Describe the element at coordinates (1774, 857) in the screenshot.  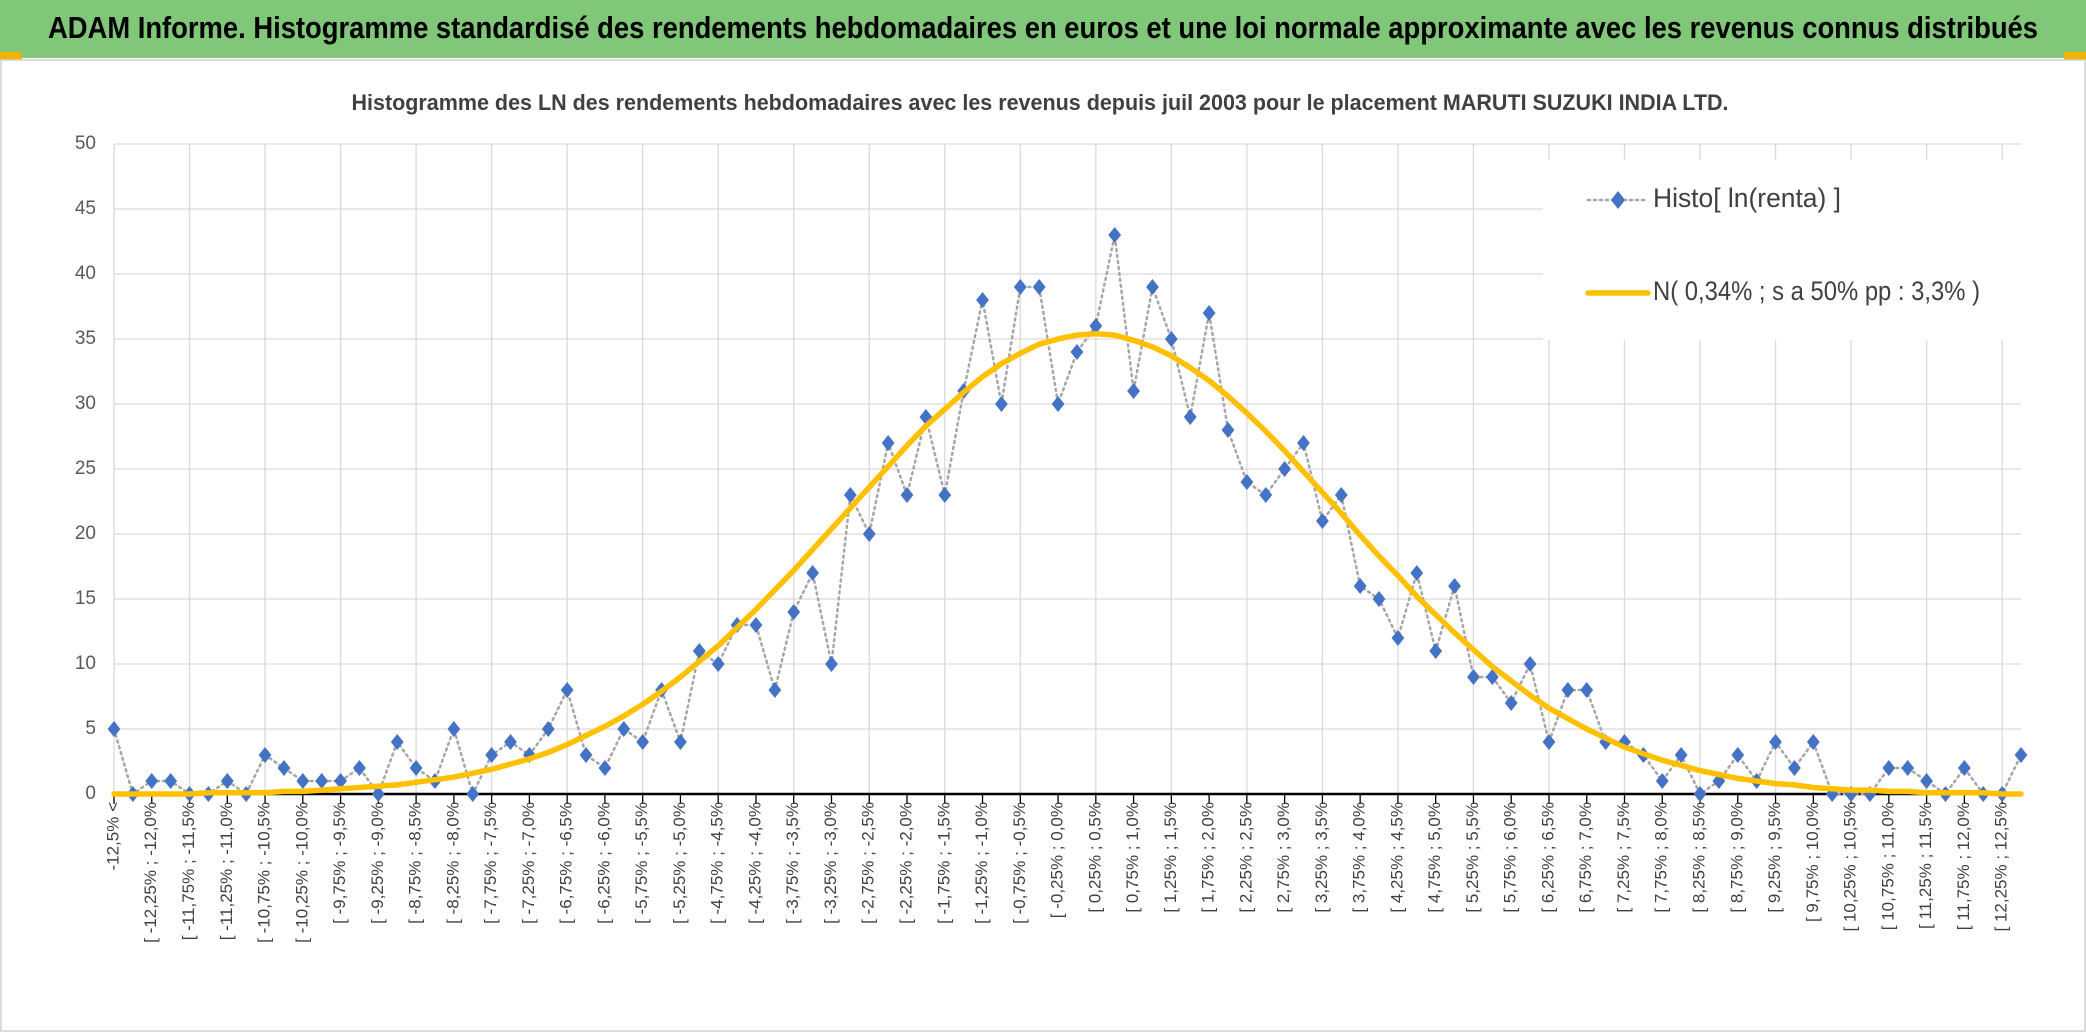
I see `x-tick-label: [ 9,25% ; 9,5%` at that location.